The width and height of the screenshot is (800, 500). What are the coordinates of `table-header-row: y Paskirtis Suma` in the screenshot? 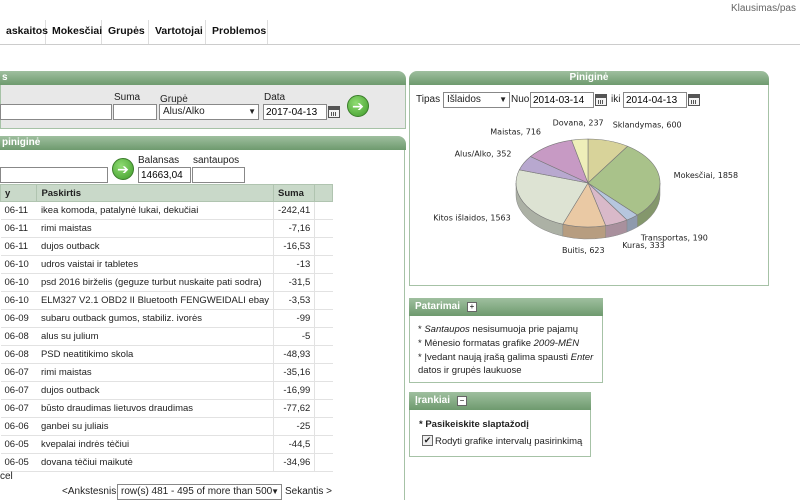 It's located at (166, 193).